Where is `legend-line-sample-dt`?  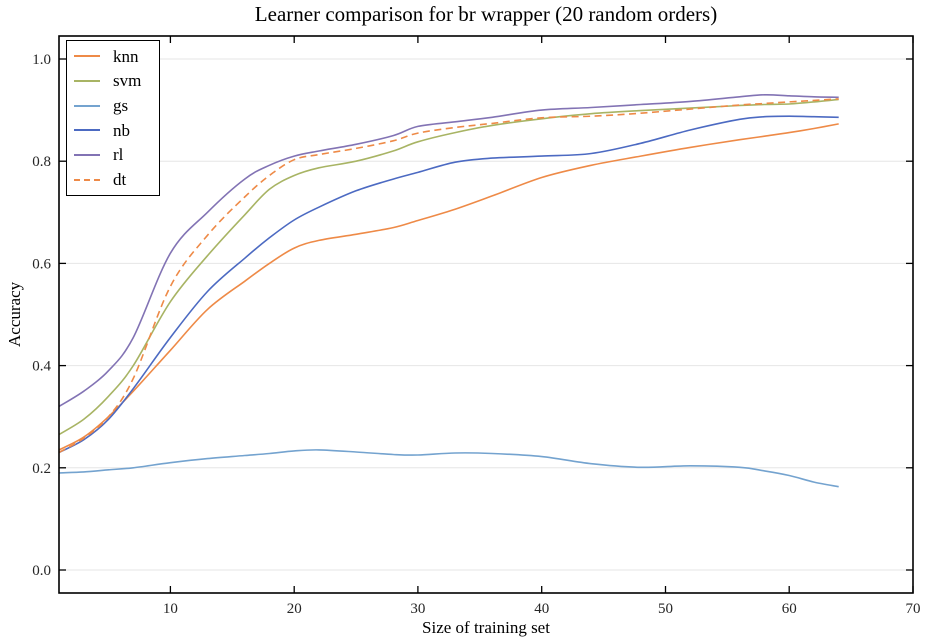 legend-line-sample-dt is located at coordinates (87, 179).